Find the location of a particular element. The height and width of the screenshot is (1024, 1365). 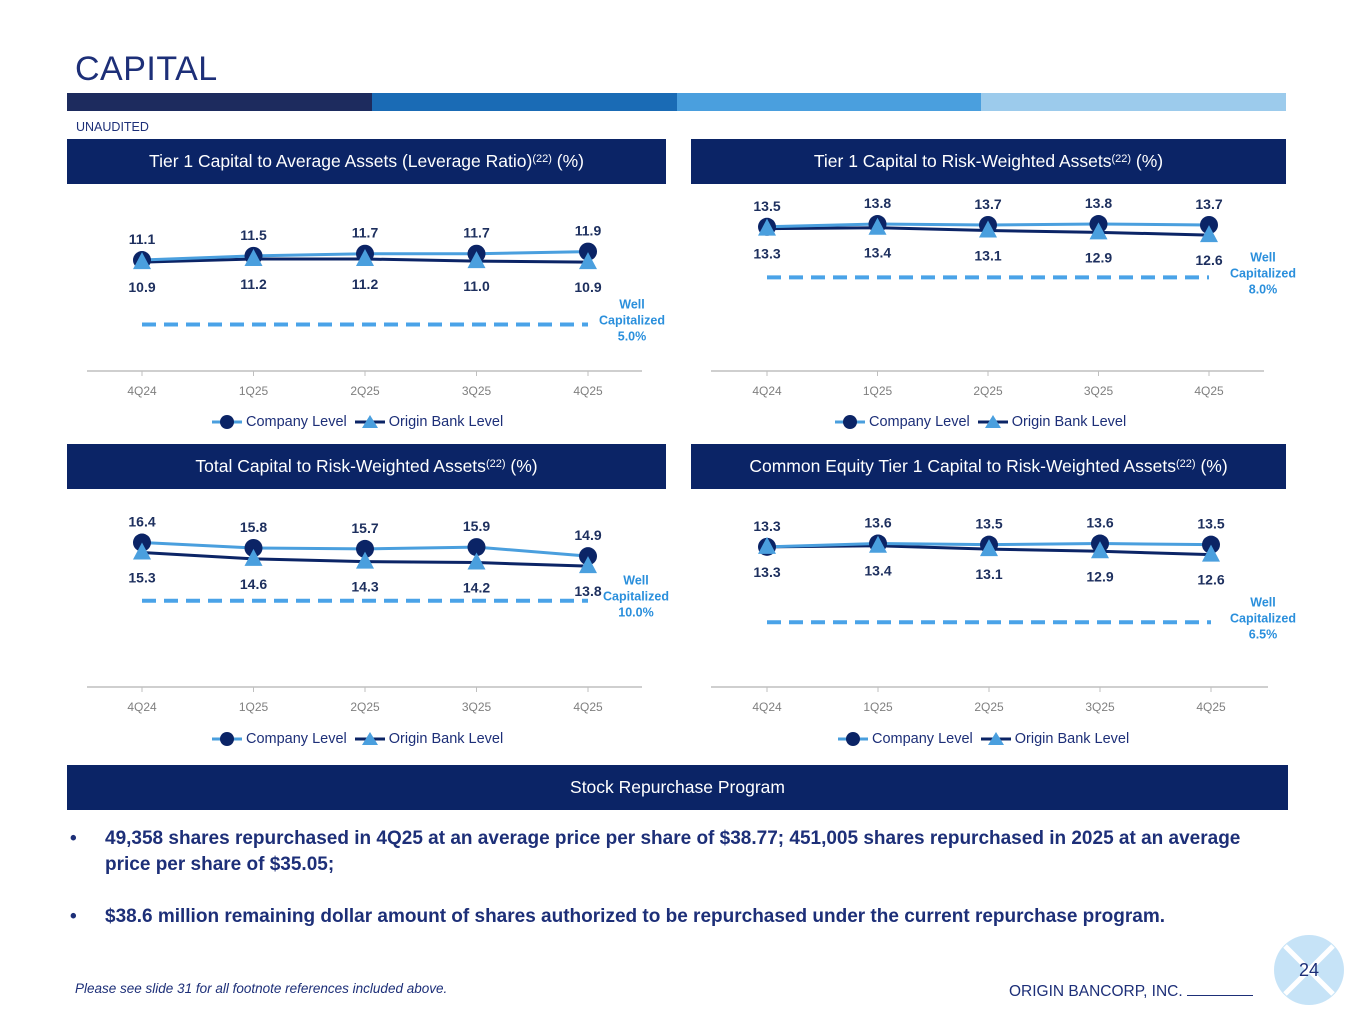

bank-data-label: 12.6 is located at coordinates (1210, 580).